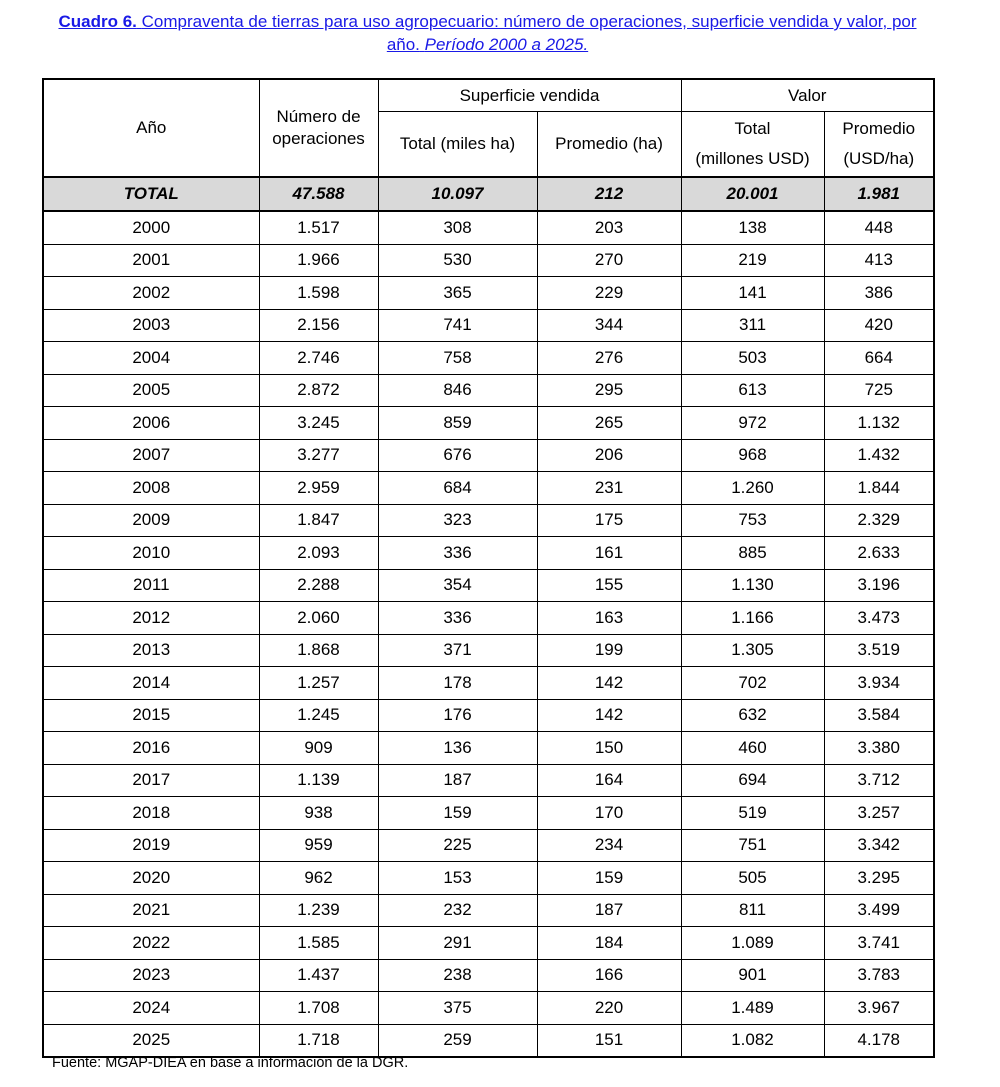  What do you see at coordinates (879, 780) in the screenshot?
I see `cell: 3.712` at bounding box center [879, 780].